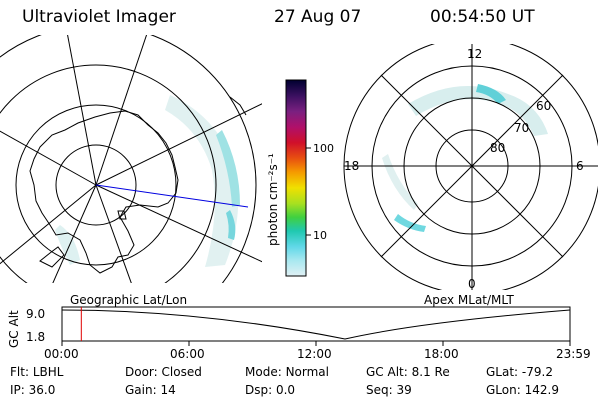 The height and width of the screenshot is (400, 600). What do you see at coordinates (482, 17) in the screenshot?
I see `observation-time: 00:54:50 UT` at bounding box center [482, 17].